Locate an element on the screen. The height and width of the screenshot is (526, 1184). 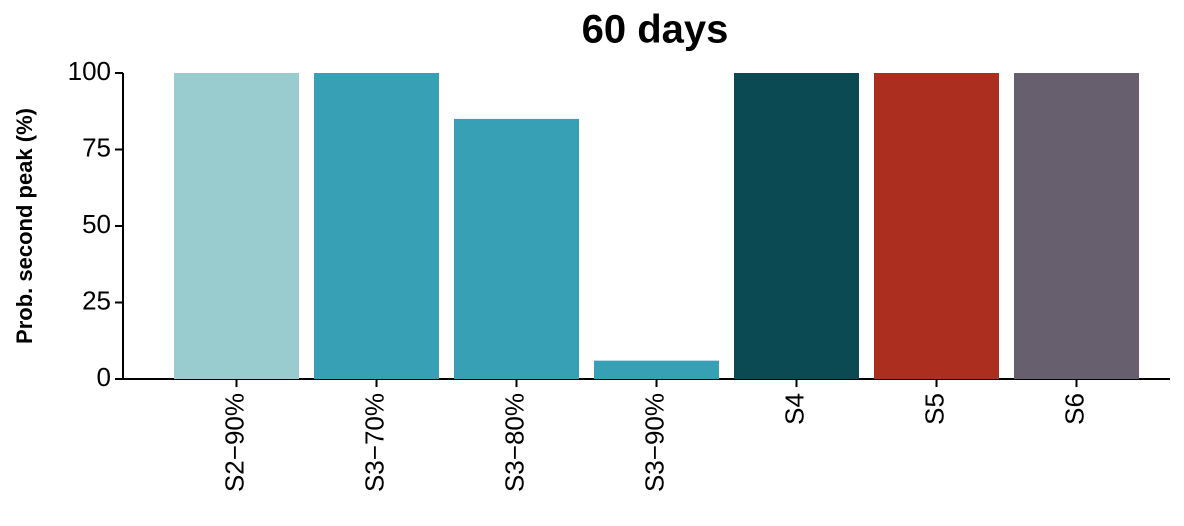
x-tick-label: S3−70% is located at coordinates (374, 442).